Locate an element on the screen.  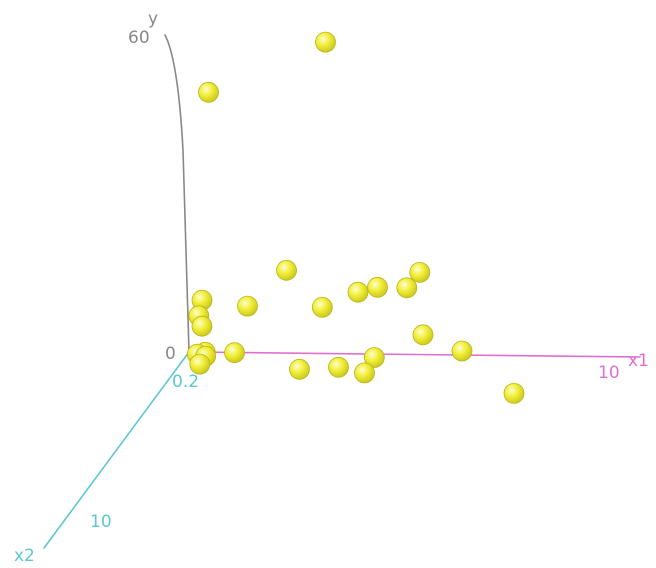
x1-axis-label: x1 is located at coordinates (638, 361).